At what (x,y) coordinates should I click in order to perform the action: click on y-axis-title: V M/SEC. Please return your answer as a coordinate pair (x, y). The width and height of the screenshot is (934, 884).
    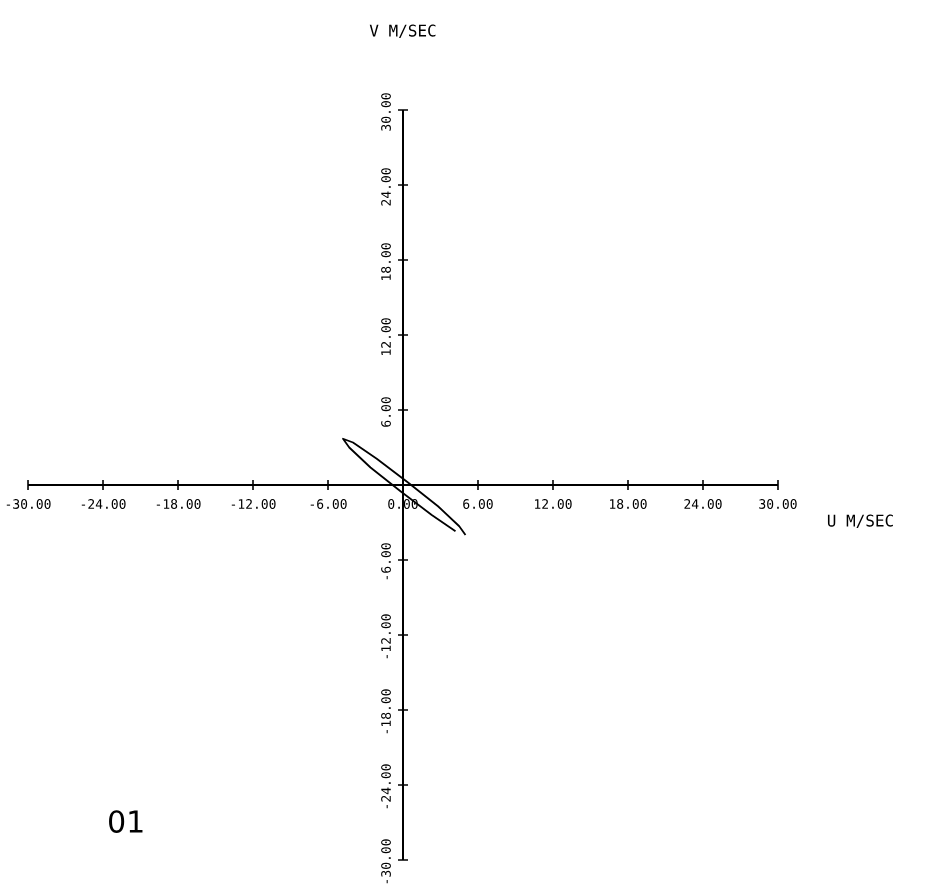
    Looking at the image, I should click on (402, 31).